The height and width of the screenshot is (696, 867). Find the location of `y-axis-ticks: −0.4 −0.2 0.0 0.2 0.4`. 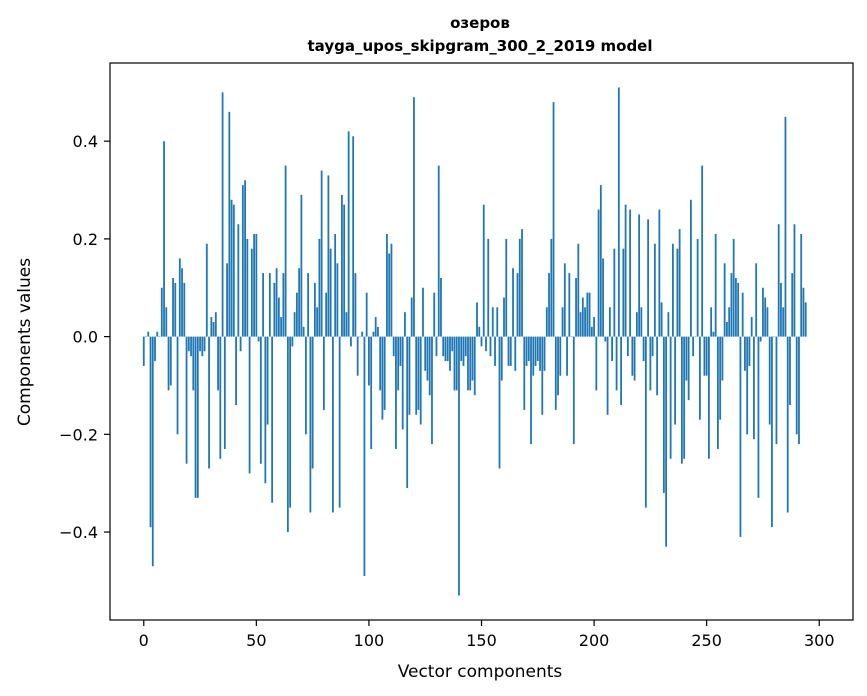

y-axis-ticks: −0.4 −0.2 0.0 0.2 0.4 is located at coordinates (84, 337).